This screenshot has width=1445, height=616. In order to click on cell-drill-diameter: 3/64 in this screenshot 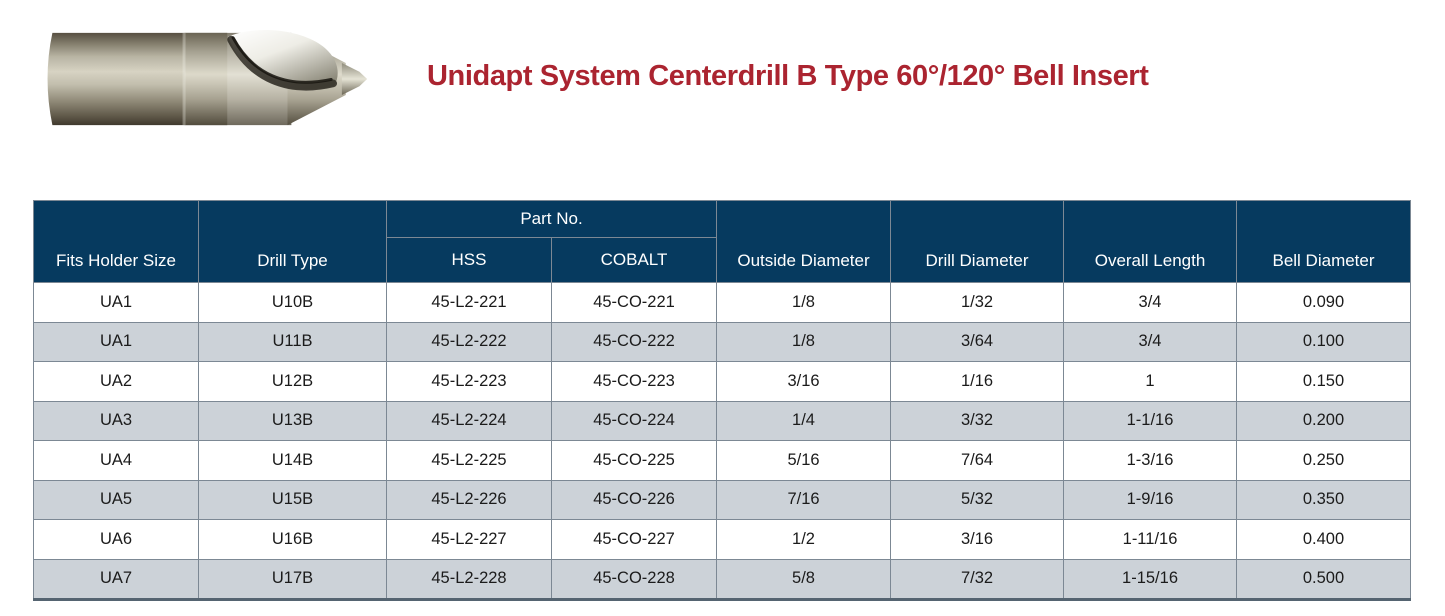, I will do `click(977, 341)`.